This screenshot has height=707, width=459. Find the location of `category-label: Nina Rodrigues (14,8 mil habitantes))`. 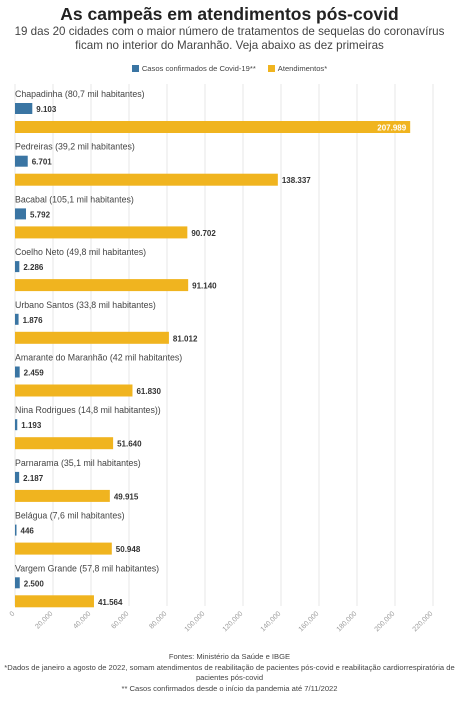

category-label: Nina Rodrigues (14,8 mil habitantes)) is located at coordinates (88, 410).